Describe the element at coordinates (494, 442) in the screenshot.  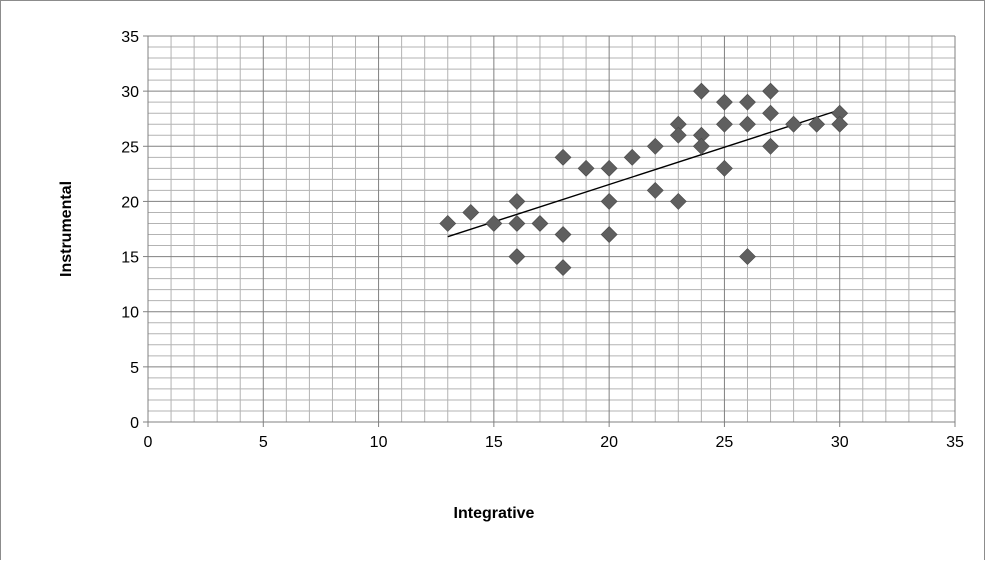
I see `x-tick-label: 15` at that location.